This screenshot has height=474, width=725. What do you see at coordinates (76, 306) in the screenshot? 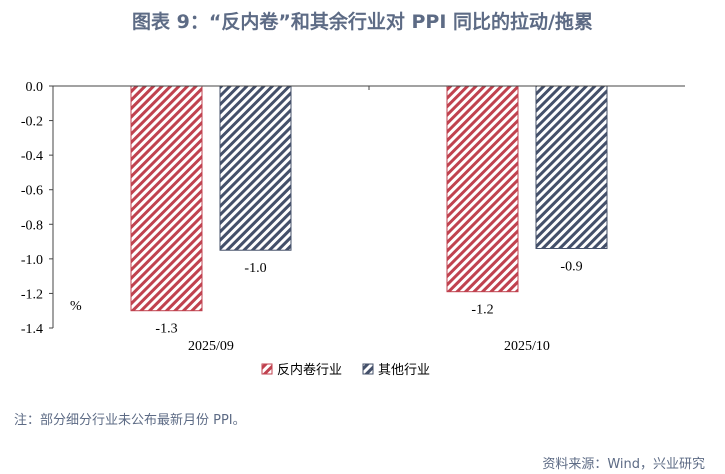
I see `y-axis-unit: %` at bounding box center [76, 306].